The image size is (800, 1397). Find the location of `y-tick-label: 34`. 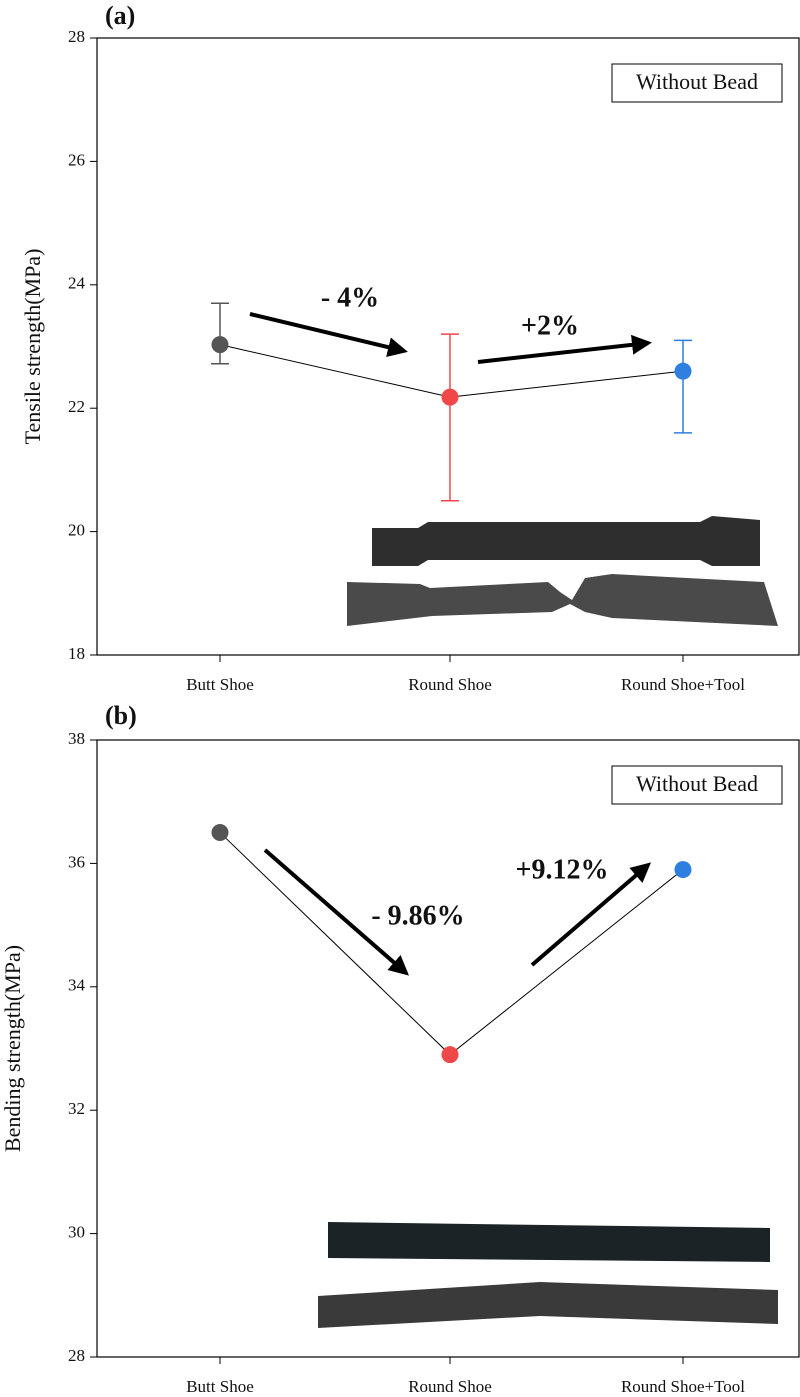

y-tick-label: 34 is located at coordinates (77, 985).